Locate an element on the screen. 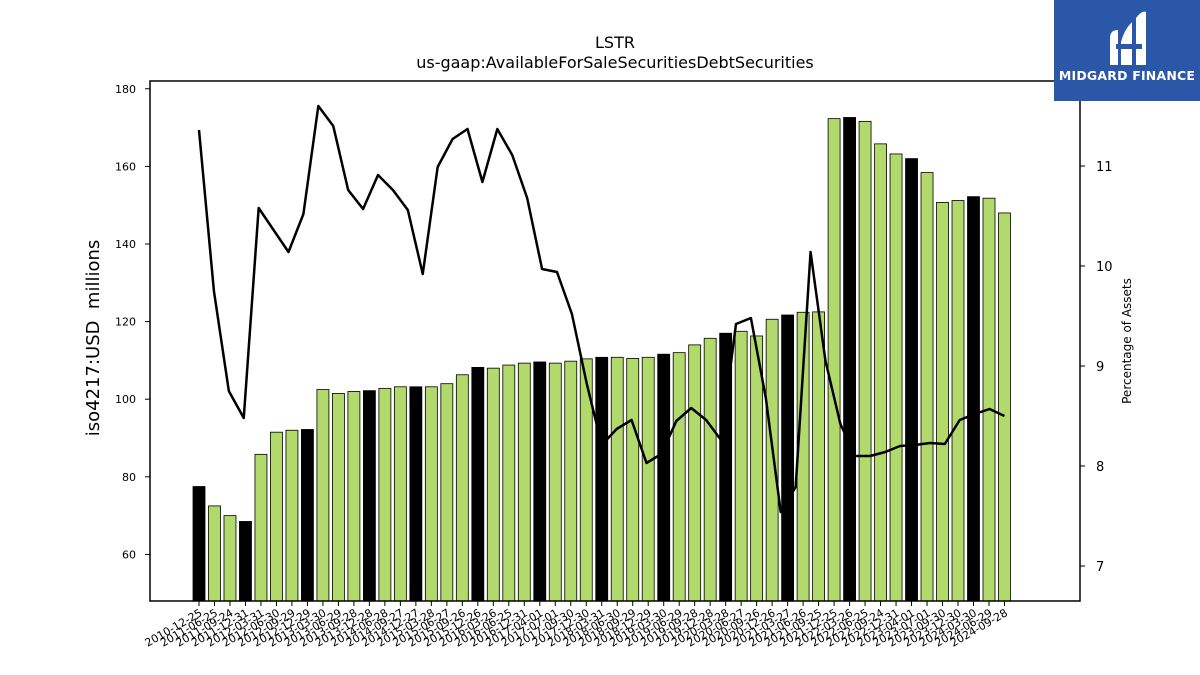  y2-tick-label: 7 is located at coordinates (1100, 567).